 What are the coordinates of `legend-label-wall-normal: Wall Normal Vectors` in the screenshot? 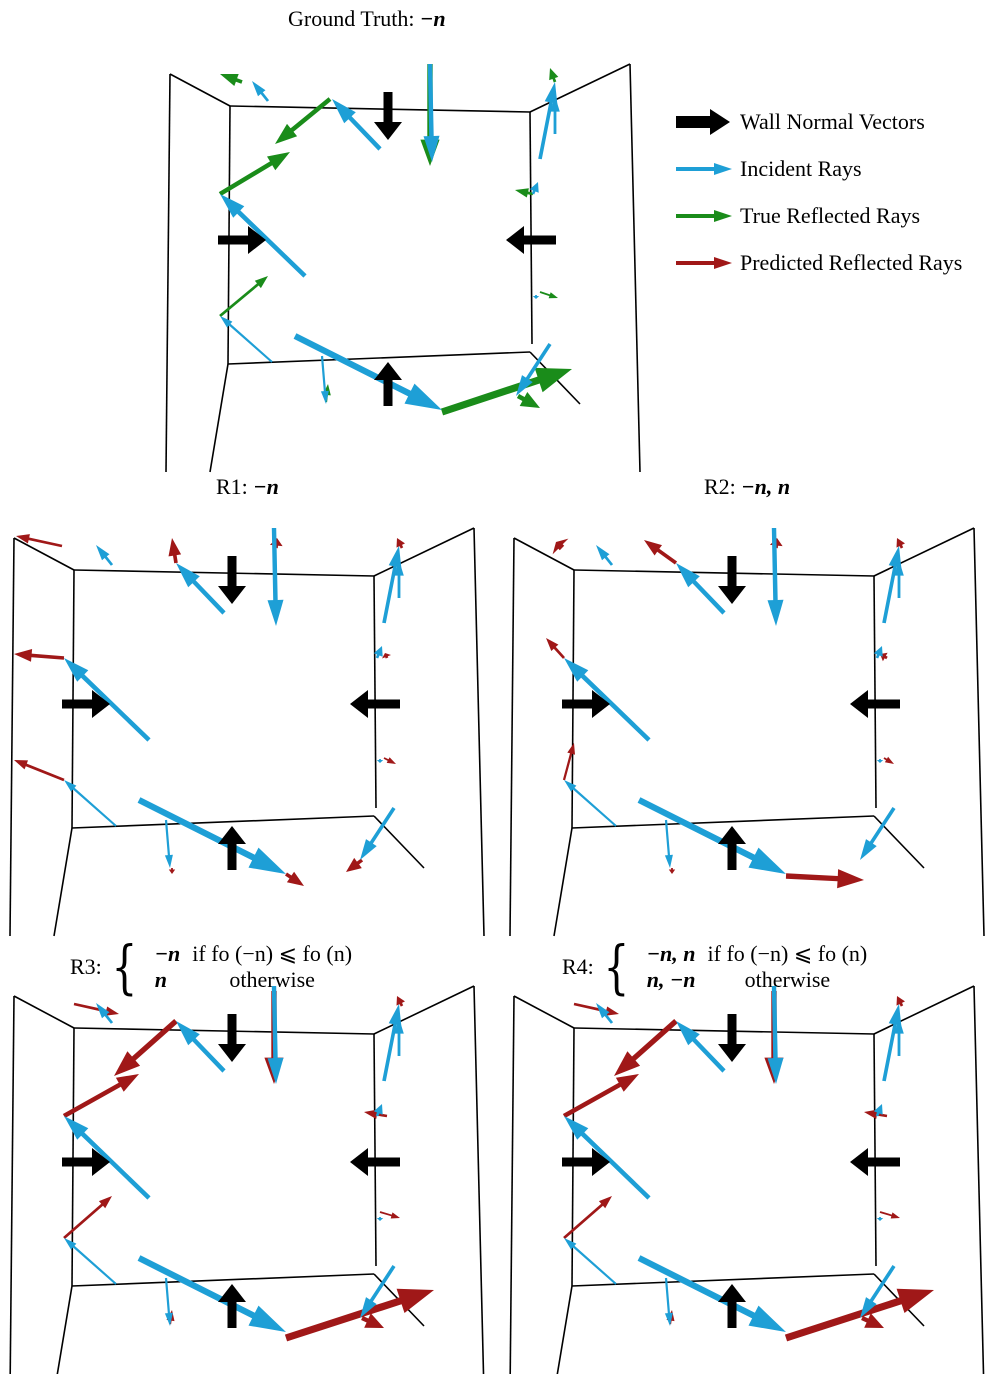 It's located at (832, 121).